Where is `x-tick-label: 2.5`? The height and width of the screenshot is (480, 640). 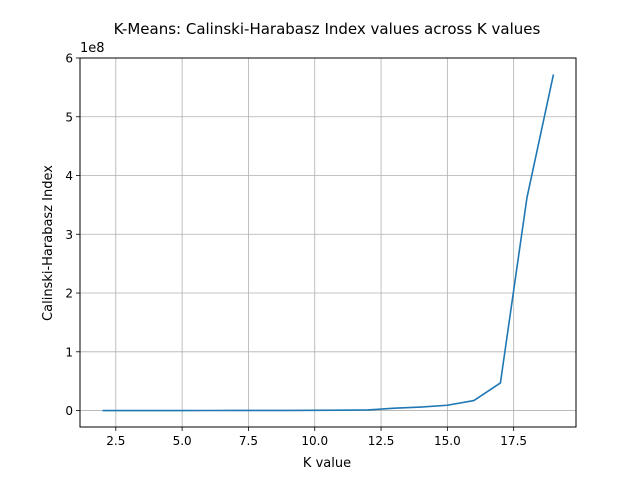
x-tick-label: 2.5 is located at coordinates (115, 441).